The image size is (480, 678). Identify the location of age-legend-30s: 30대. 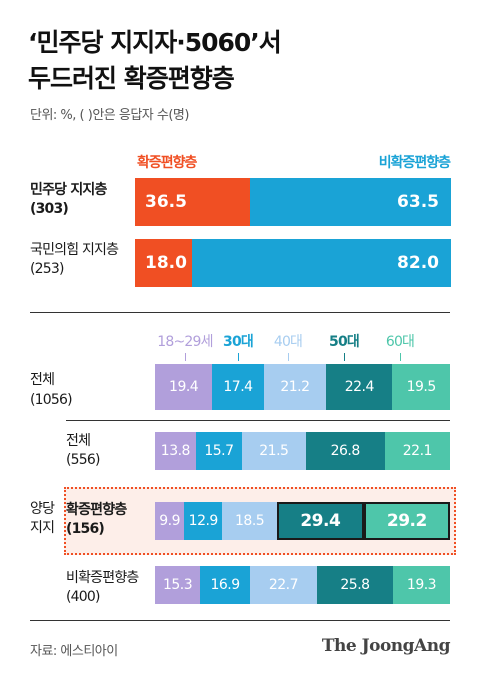
(238, 342).